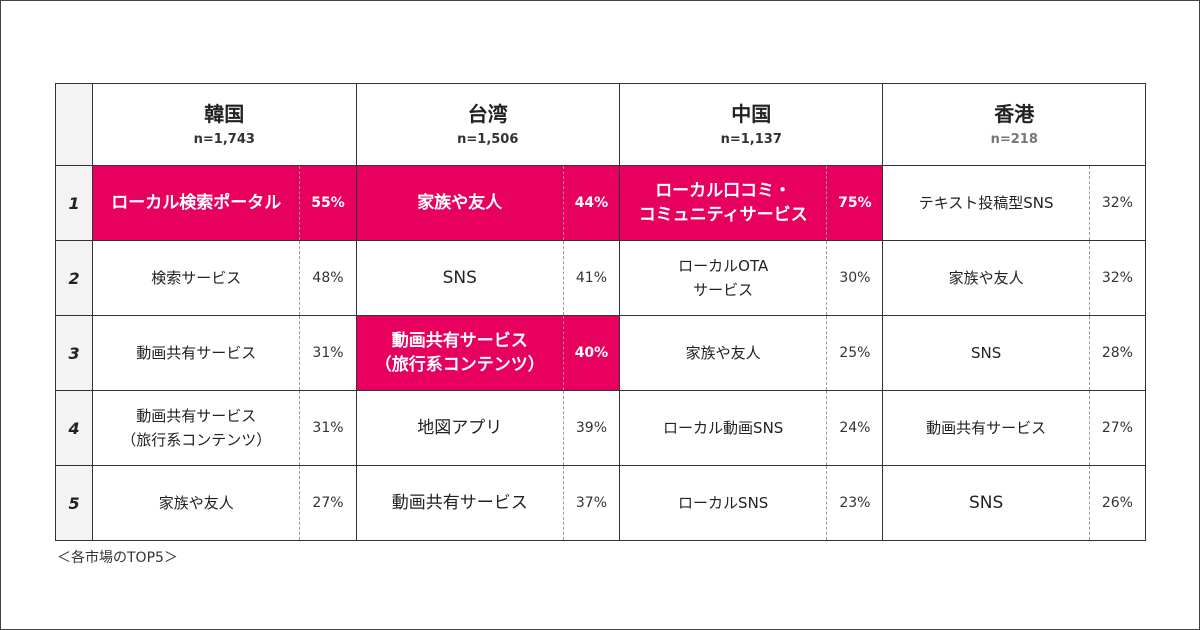 Image resolution: width=1200 pixels, height=630 pixels. What do you see at coordinates (196, 203) in the screenshot?
I see `channel-label: ローカル検索ポータル` at bounding box center [196, 203].